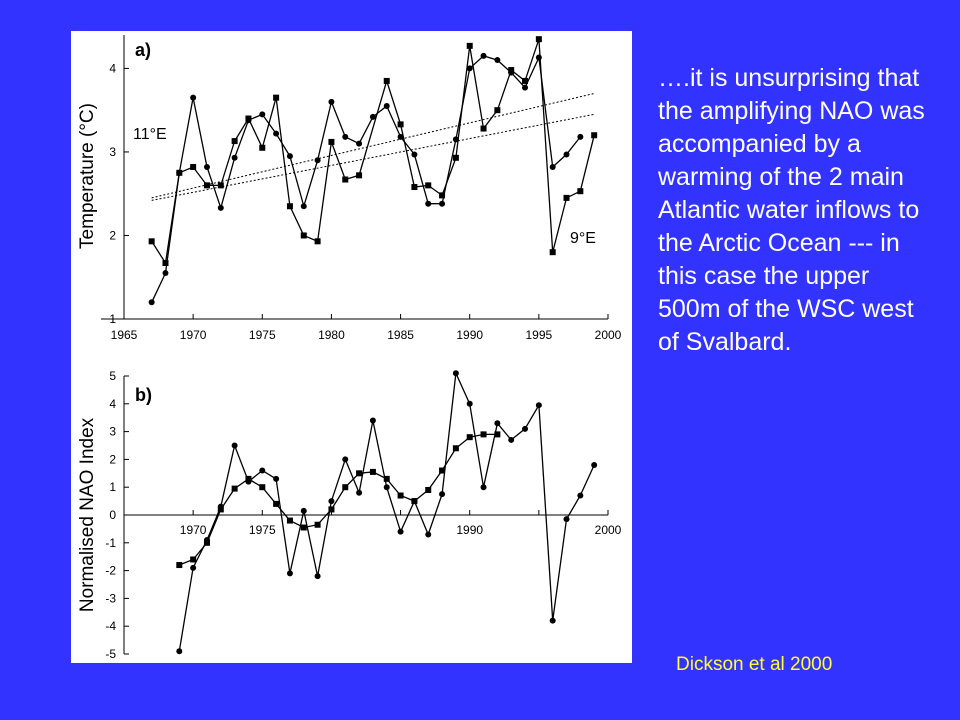 The width and height of the screenshot is (960, 720). What do you see at coordinates (112, 404) in the screenshot?
I see `y-tick-label-b: 4` at bounding box center [112, 404].